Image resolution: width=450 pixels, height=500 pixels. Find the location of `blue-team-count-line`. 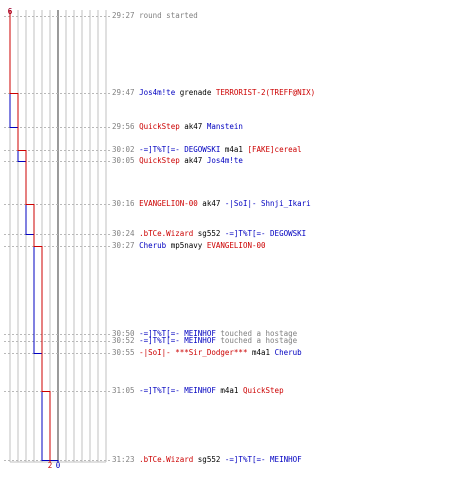

blue-team-count-line is located at coordinates (34, 236).